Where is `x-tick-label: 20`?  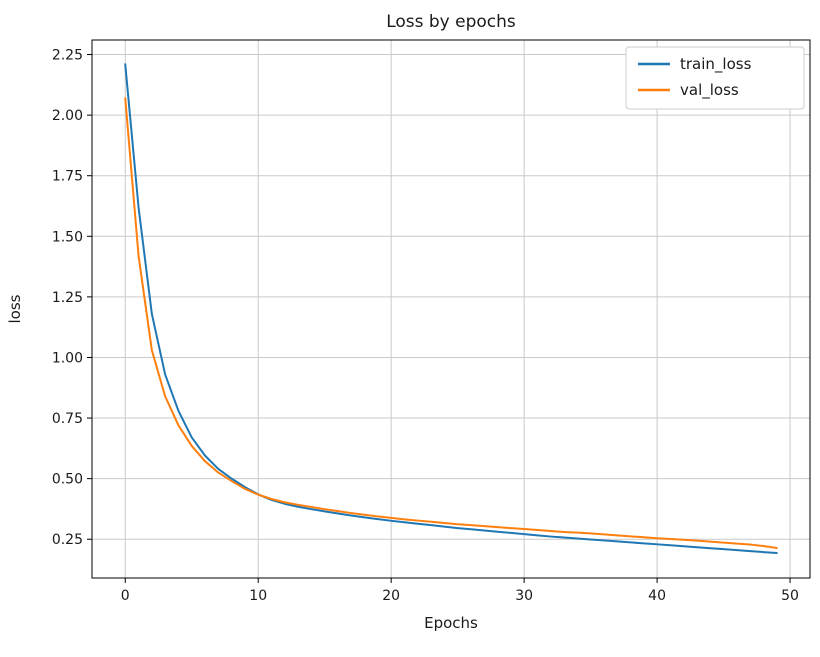 x-tick-label: 20 is located at coordinates (391, 596).